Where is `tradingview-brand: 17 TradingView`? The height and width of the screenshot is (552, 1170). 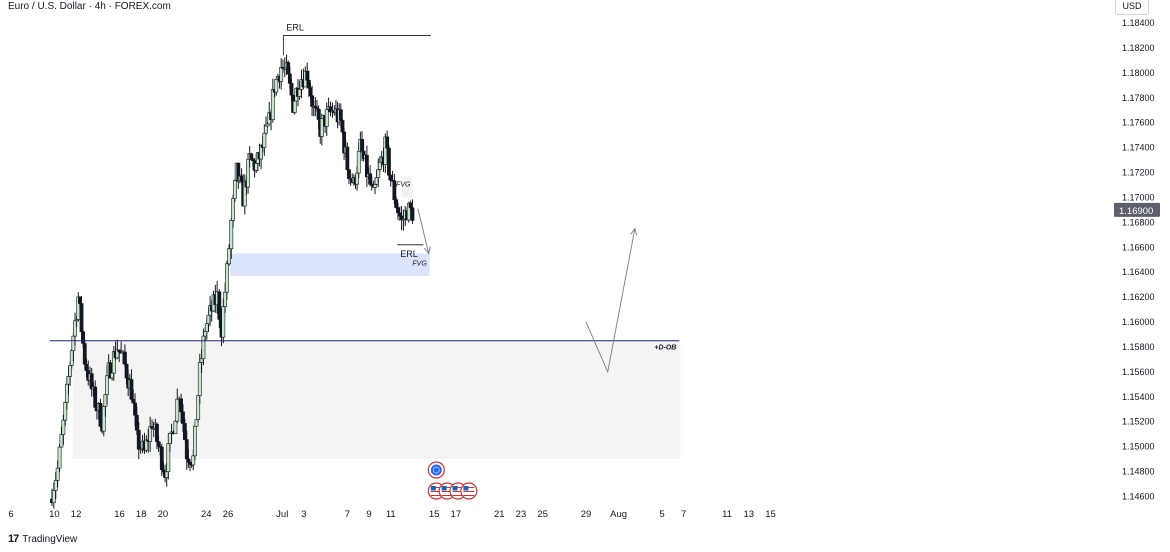 tradingview-brand: 17 TradingView is located at coordinates (42, 539).